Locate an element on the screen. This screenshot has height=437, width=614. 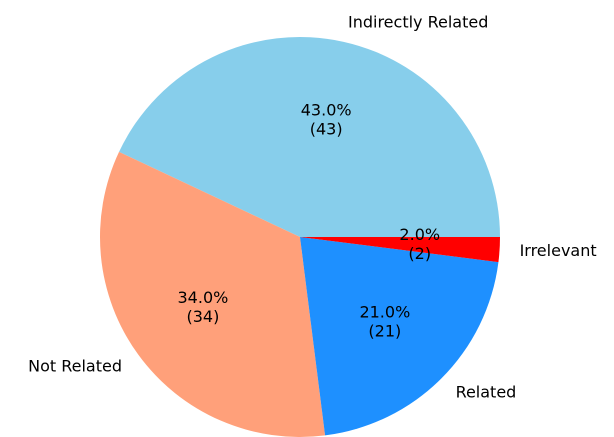
slice-label: Not Related is located at coordinates (75, 365).